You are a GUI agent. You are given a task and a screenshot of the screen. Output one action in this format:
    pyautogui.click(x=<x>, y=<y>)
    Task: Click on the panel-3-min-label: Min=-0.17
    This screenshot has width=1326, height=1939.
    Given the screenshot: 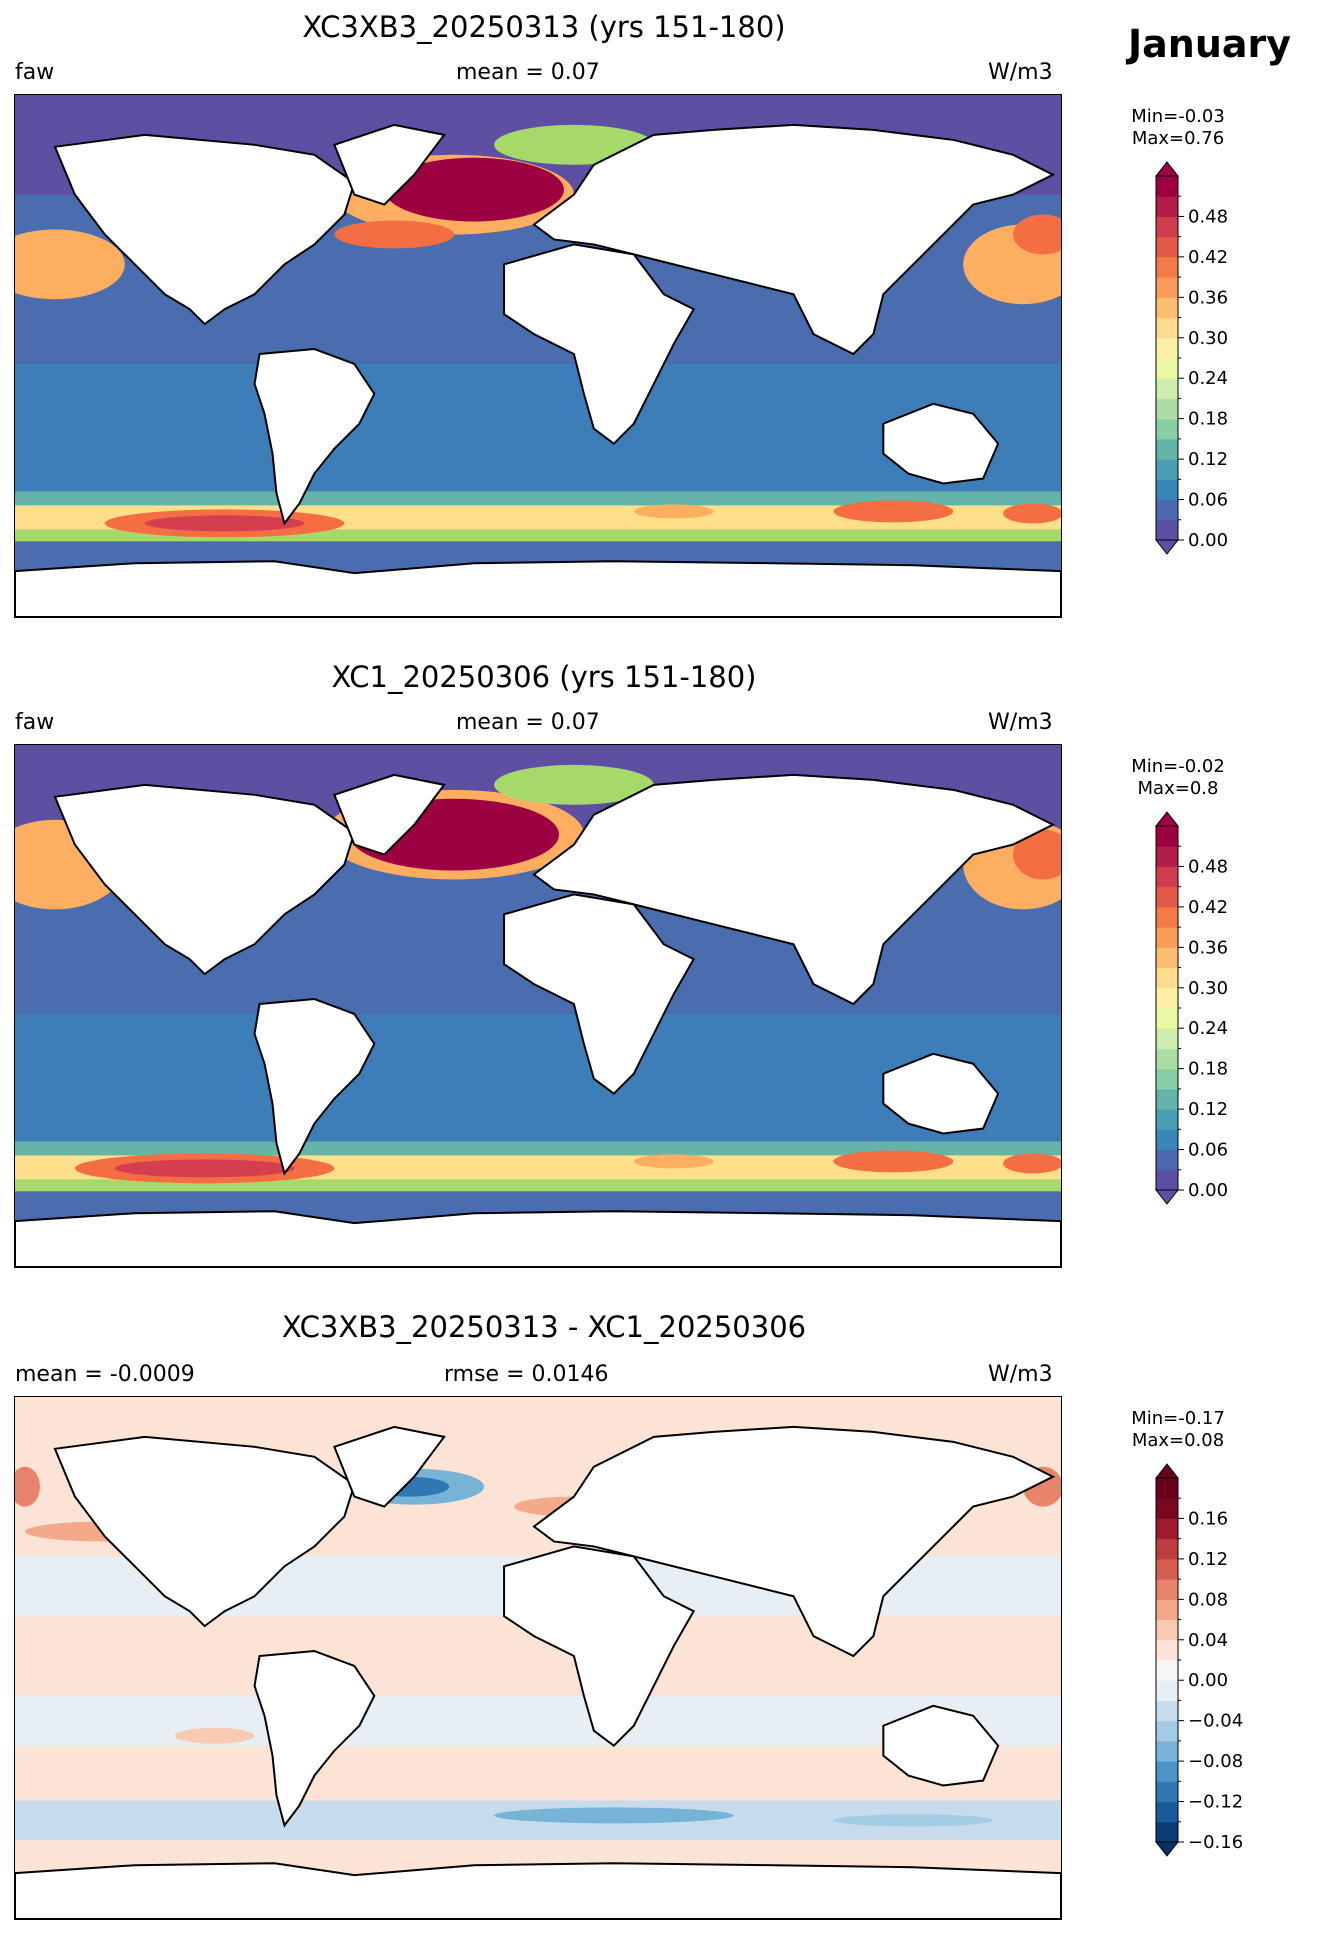 What is the action you would take?
    pyautogui.click(x=1178, y=1418)
    